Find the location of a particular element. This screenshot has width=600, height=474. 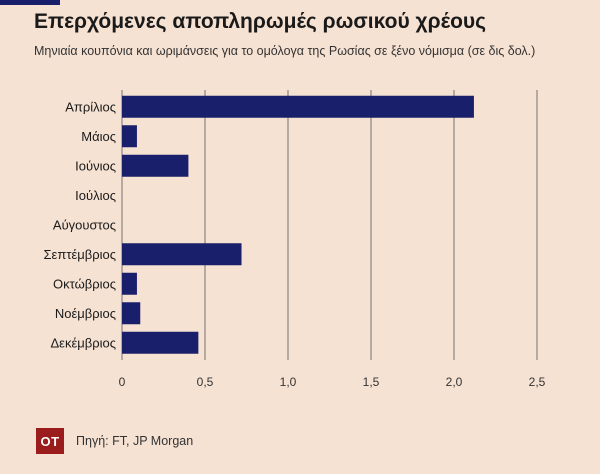

x-tick-label: 1,5 is located at coordinates (371, 382).